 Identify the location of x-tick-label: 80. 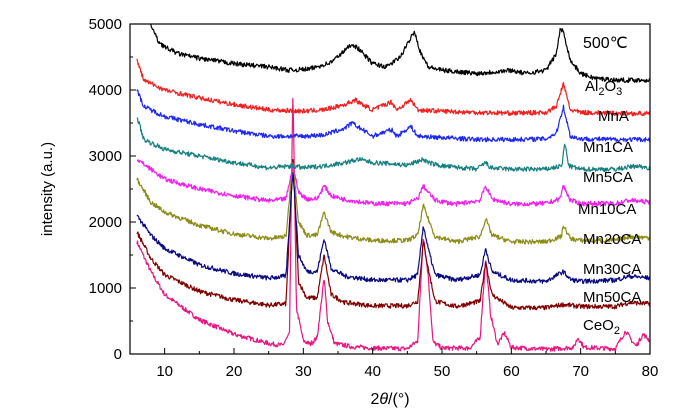
(650, 371).